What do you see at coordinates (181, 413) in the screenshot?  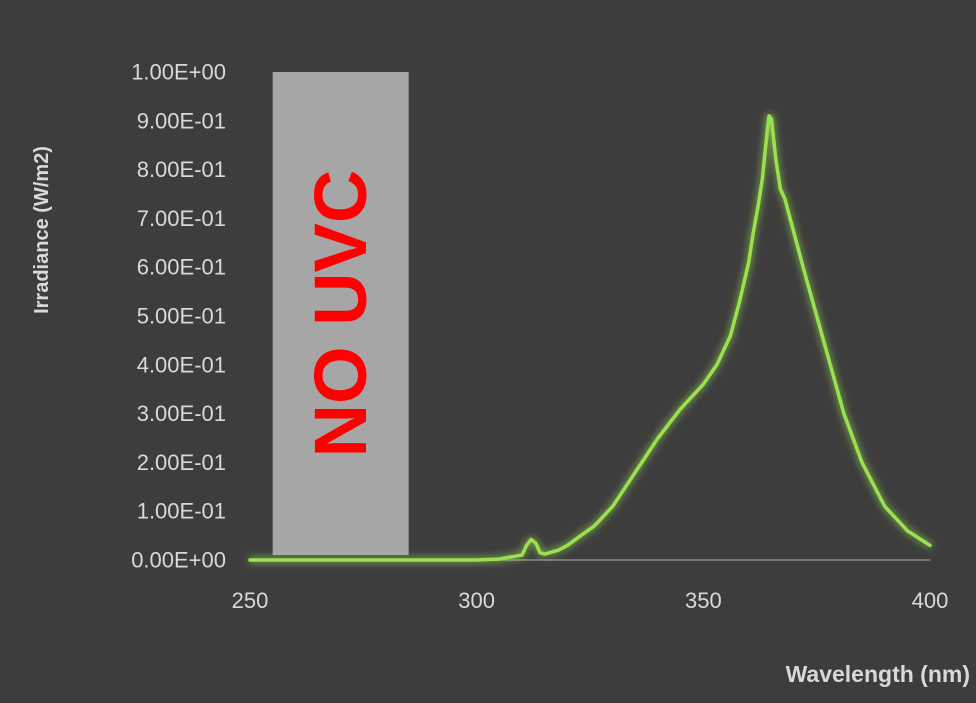 I see `y-tick-label: 3.00E-01` at bounding box center [181, 413].